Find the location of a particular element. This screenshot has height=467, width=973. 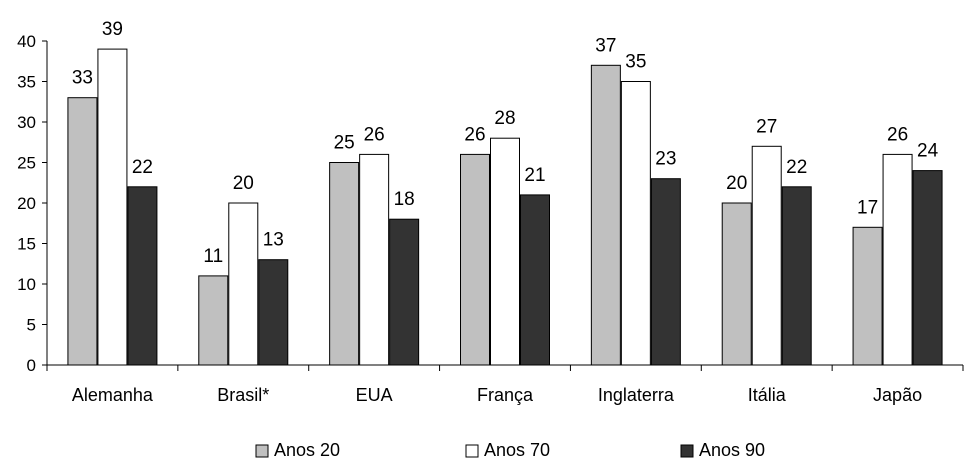

y-tick-label: 20 is located at coordinates (26, 203).